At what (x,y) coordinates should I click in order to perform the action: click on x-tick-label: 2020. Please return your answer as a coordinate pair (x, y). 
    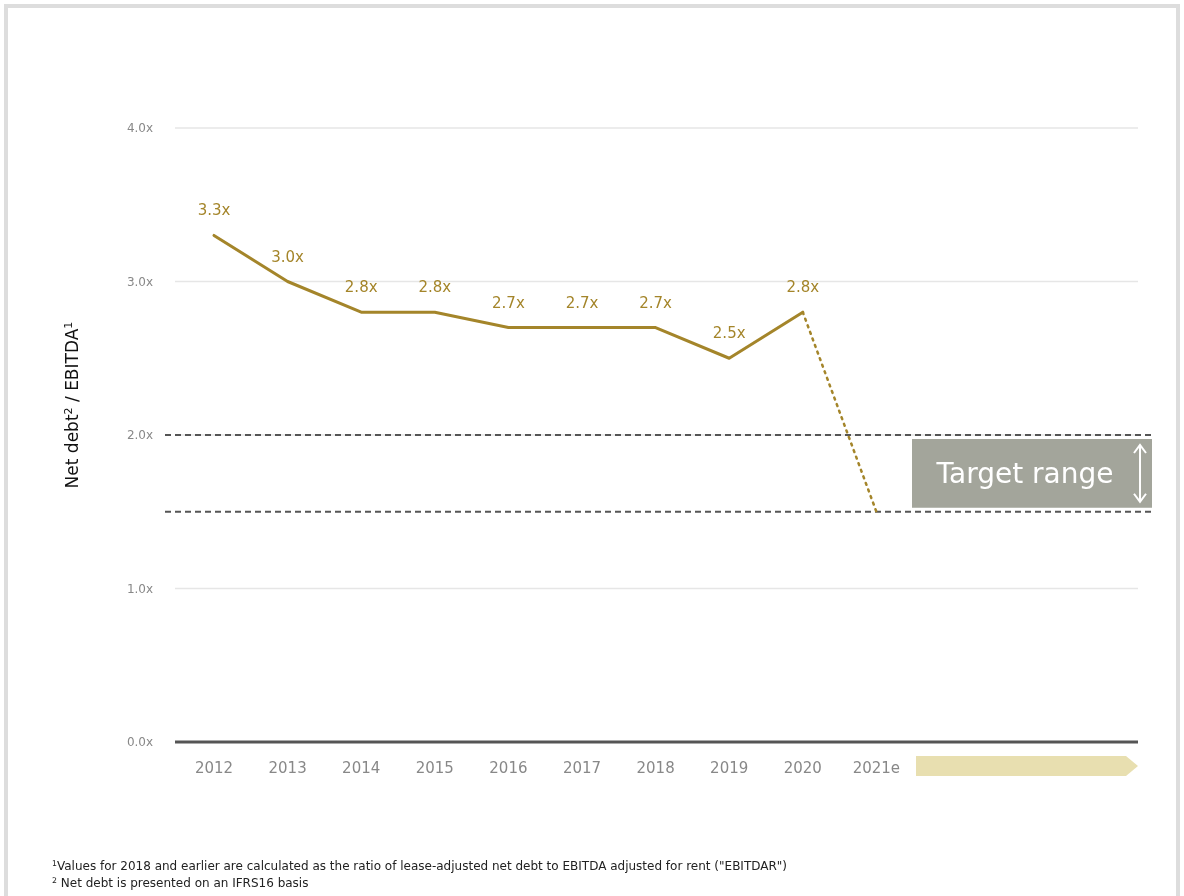
    Looking at the image, I should click on (802, 768).